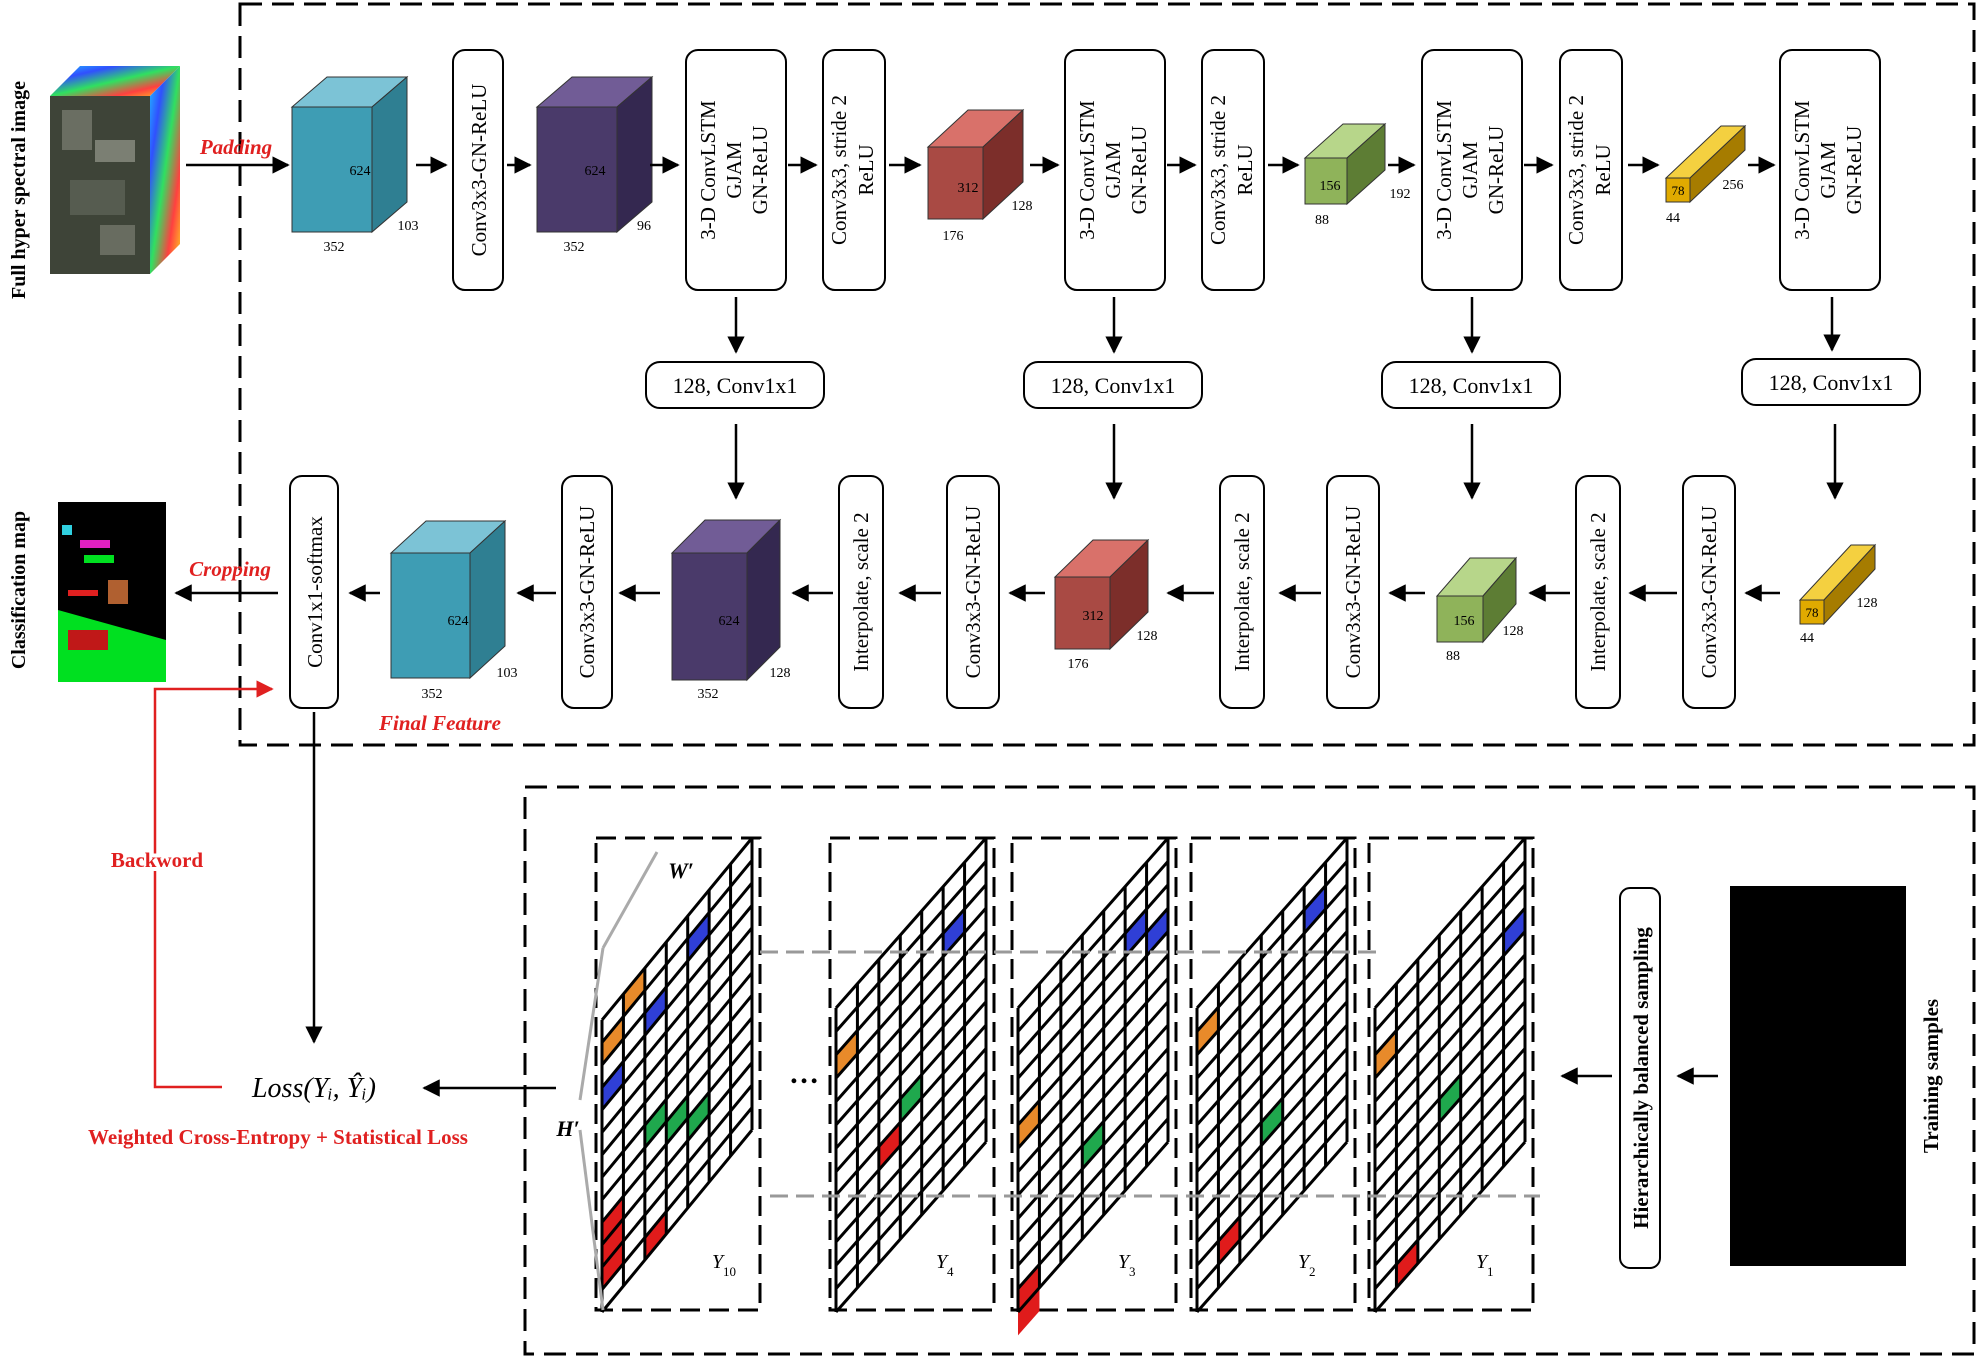  Describe the element at coordinates (1322, 220) in the screenshot. I see `enc-cube-4-w: 88` at that location.